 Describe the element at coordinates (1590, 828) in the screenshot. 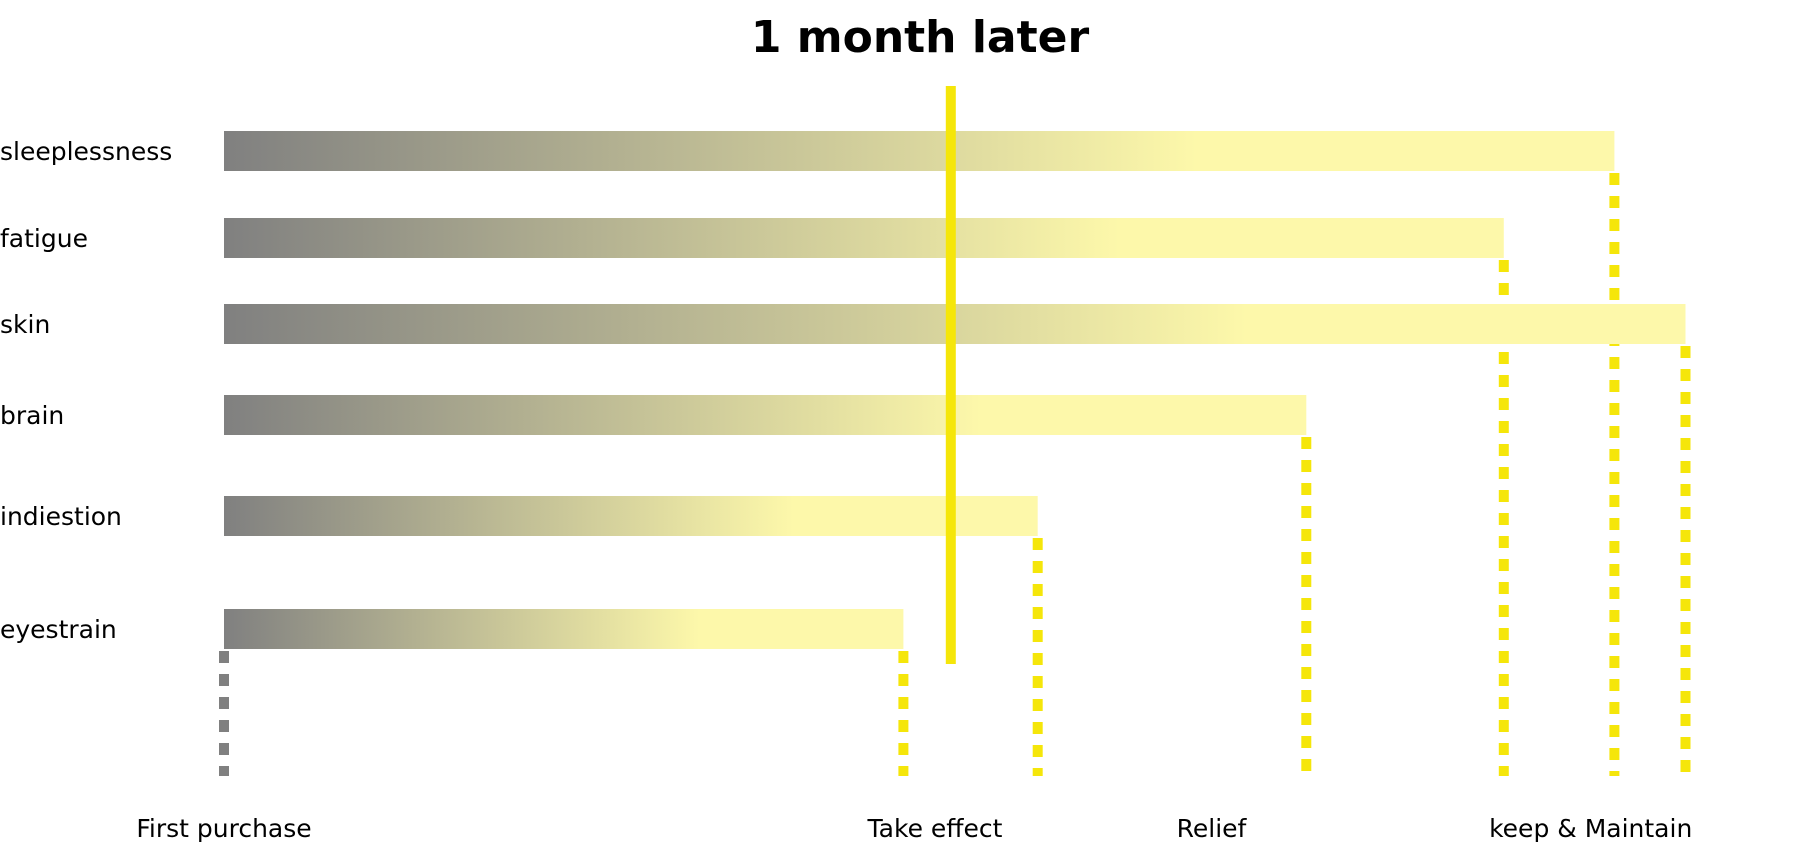

I see `milestone-label: keep & Maintain` at that location.